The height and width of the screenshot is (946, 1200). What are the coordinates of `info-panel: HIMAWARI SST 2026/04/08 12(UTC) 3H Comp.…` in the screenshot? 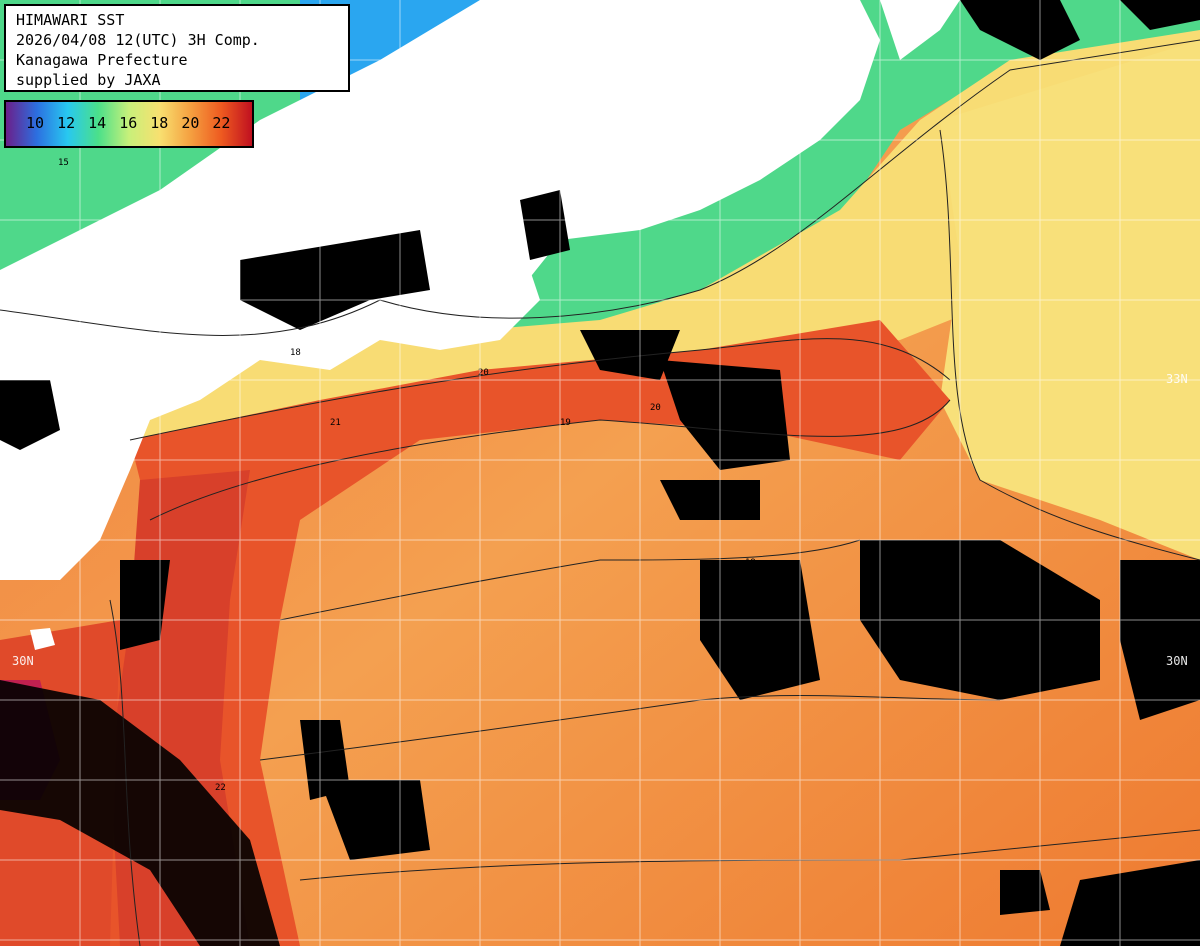 It's located at (177, 48).